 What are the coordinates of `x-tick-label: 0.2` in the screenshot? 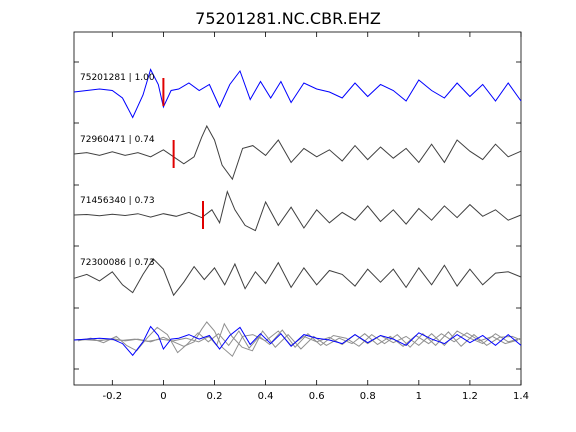 It's located at (215, 396).